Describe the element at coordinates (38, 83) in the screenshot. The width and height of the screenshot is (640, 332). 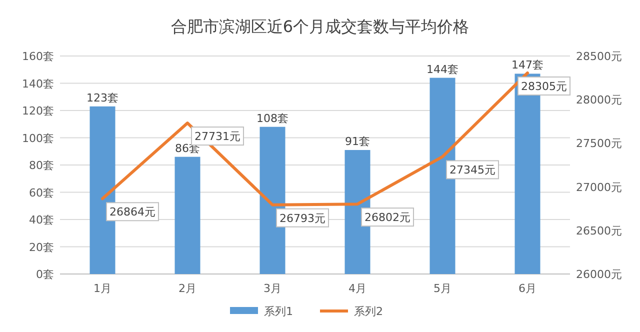
I see `y-tick-label: 140套` at that location.